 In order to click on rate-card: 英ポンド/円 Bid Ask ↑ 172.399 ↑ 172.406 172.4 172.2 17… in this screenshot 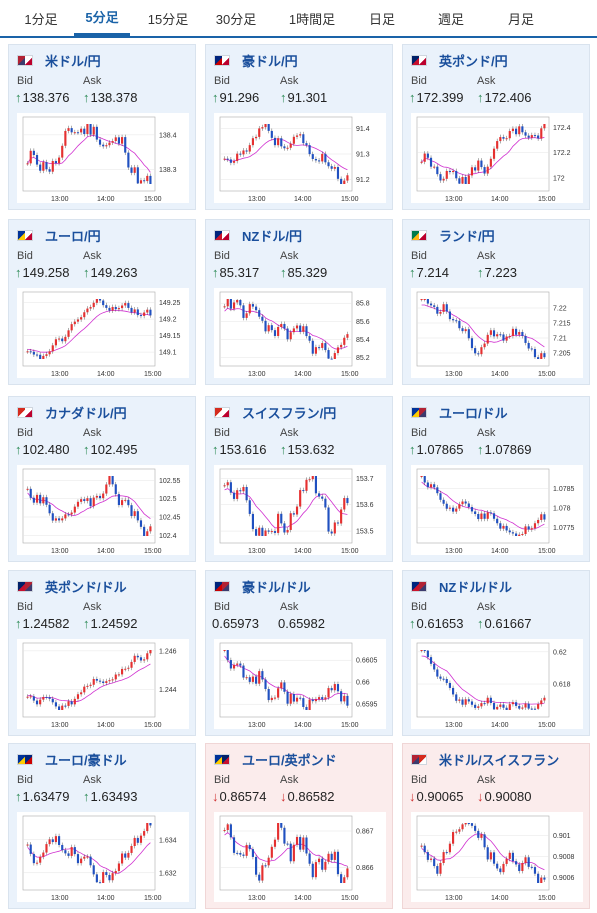, I will do `click(496, 127)`.